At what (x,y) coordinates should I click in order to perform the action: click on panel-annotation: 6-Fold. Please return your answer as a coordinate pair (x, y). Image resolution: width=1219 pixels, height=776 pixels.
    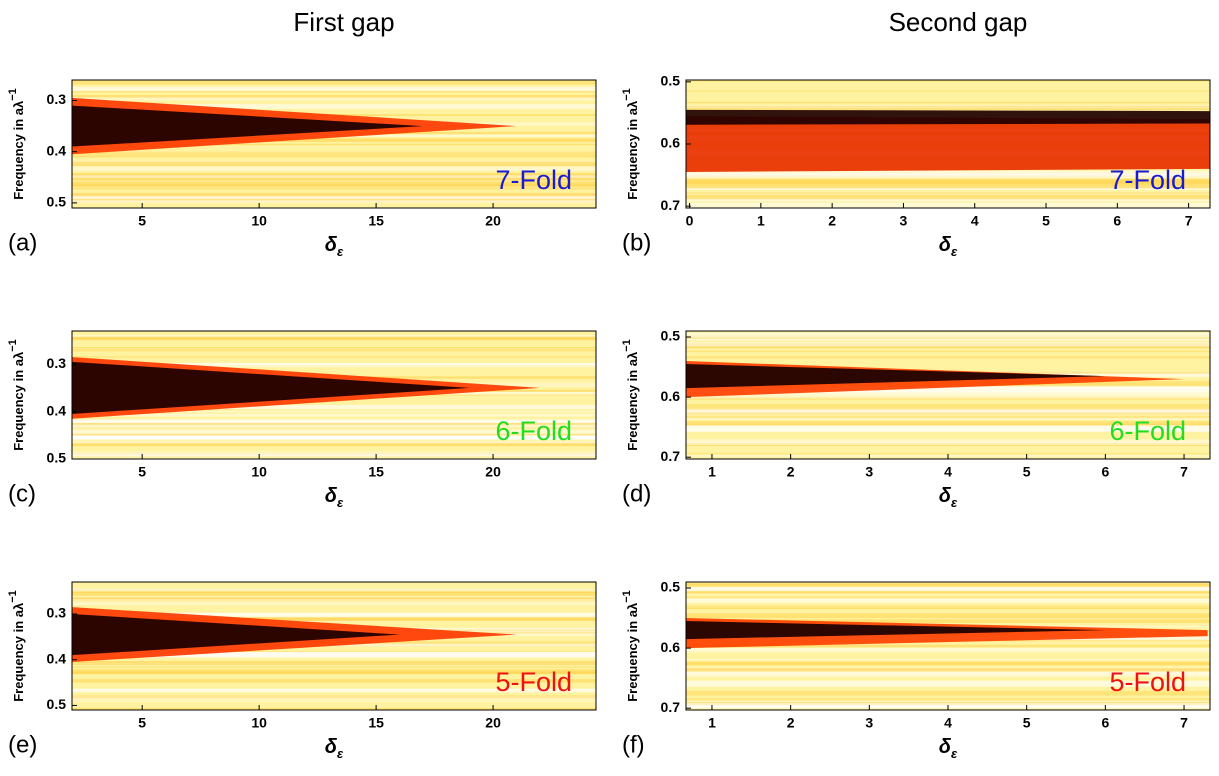
    Looking at the image, I should click on (1147, 431).